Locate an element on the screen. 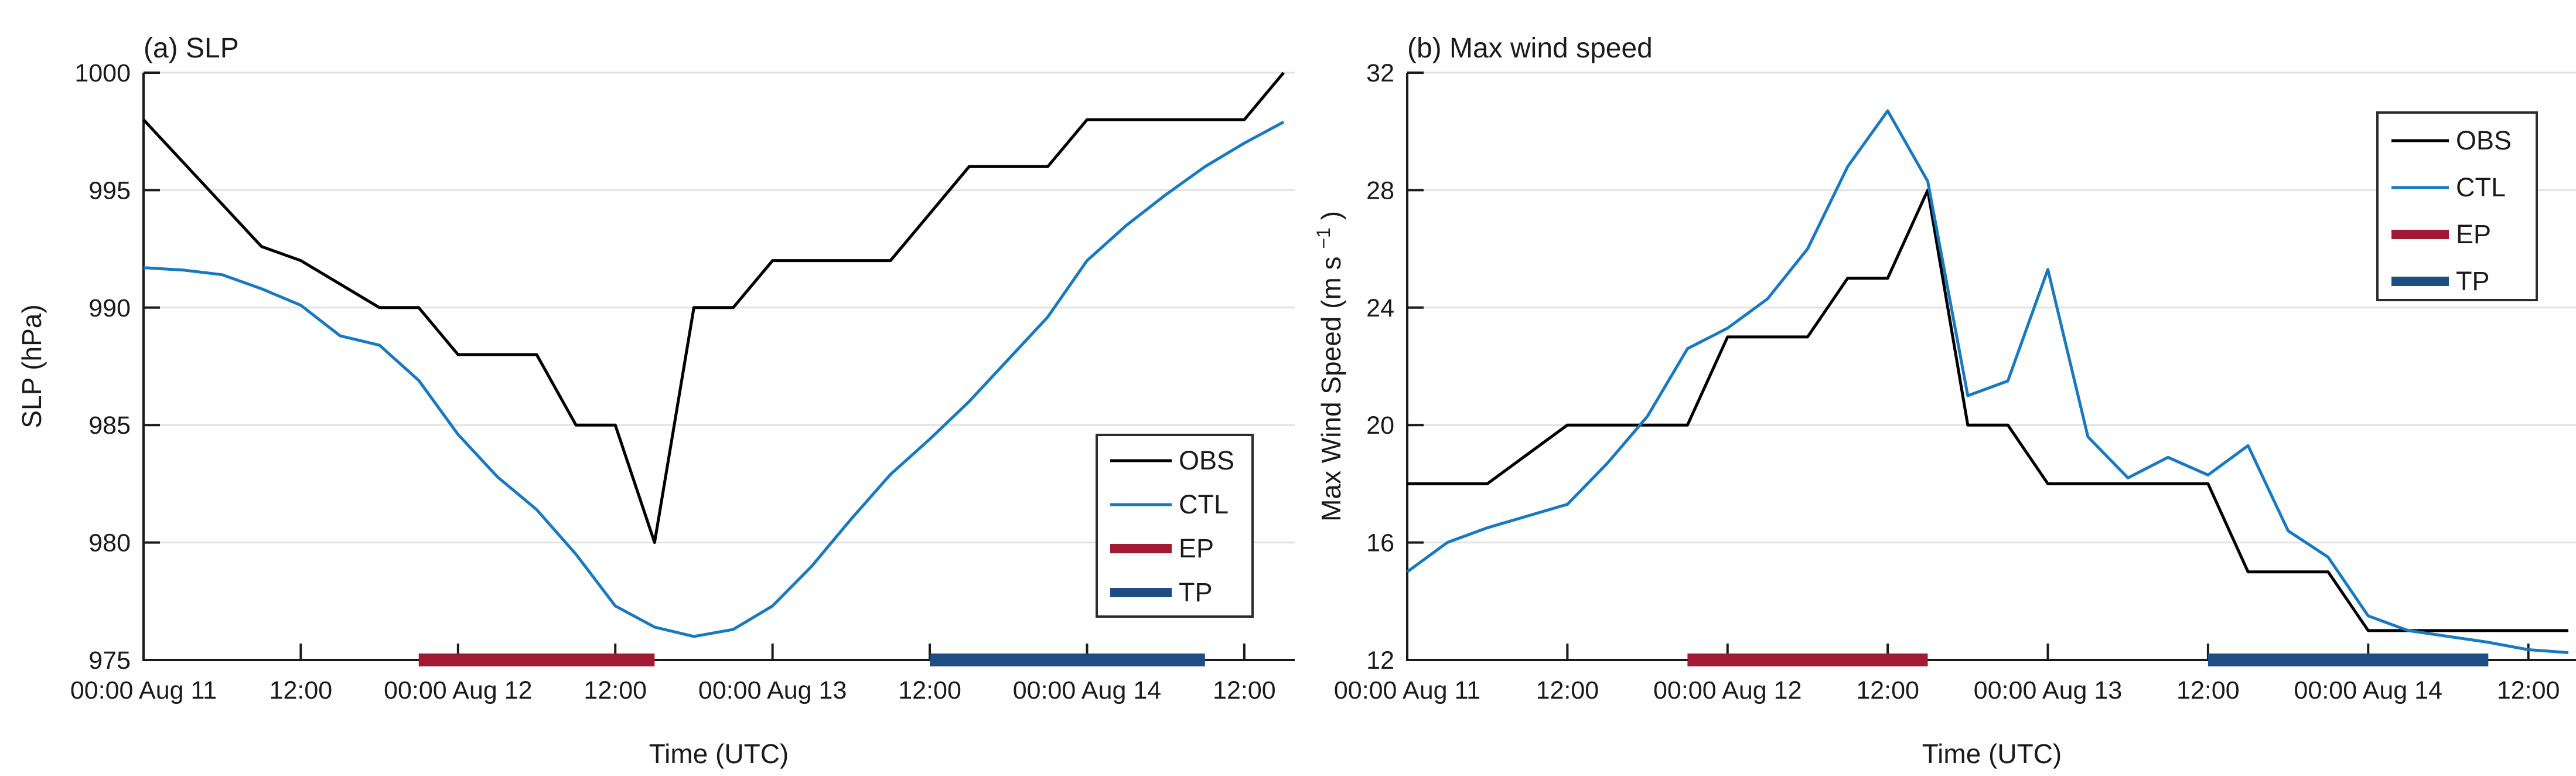 The image size is (2576, 776). panel-a-ytick-label-995: 995 is located at coordinates (109, 190).